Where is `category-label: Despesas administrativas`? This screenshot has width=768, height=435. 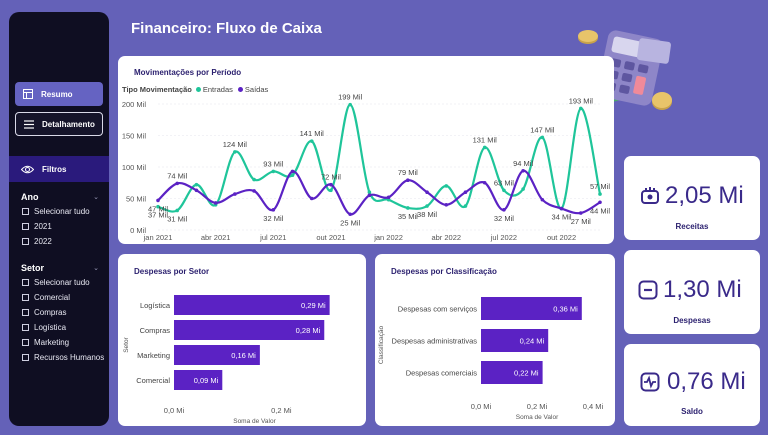 category-label: Despesas administrativas is located at coordinates (435, 341).